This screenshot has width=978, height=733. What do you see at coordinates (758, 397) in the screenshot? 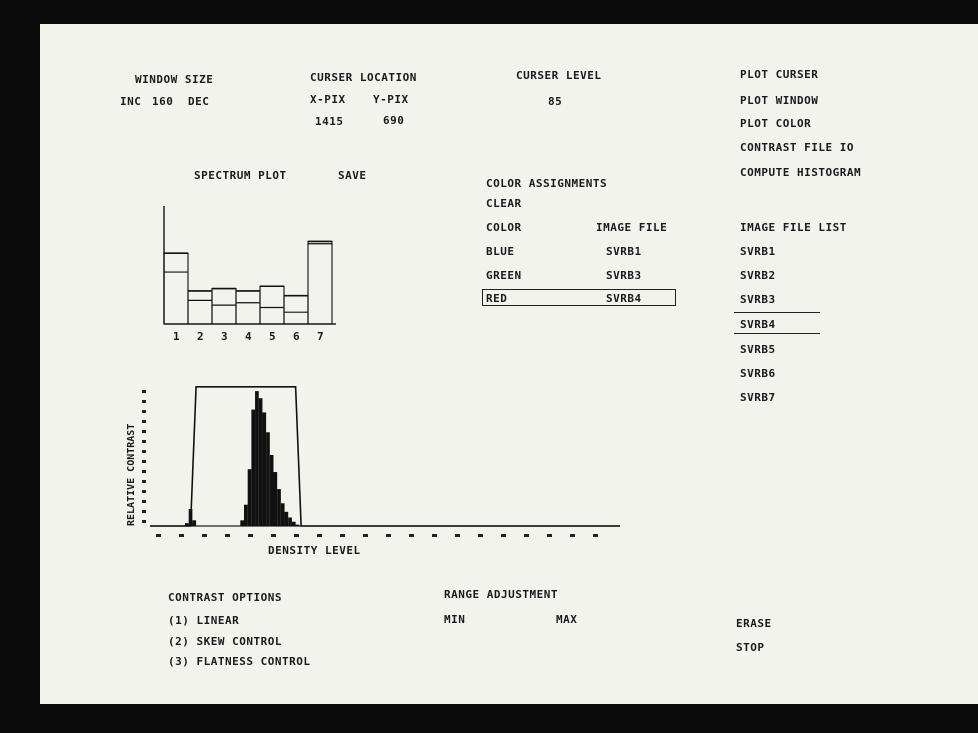
I see `image-file-svrb7: SVRB7` at bounding box center [758, 397].